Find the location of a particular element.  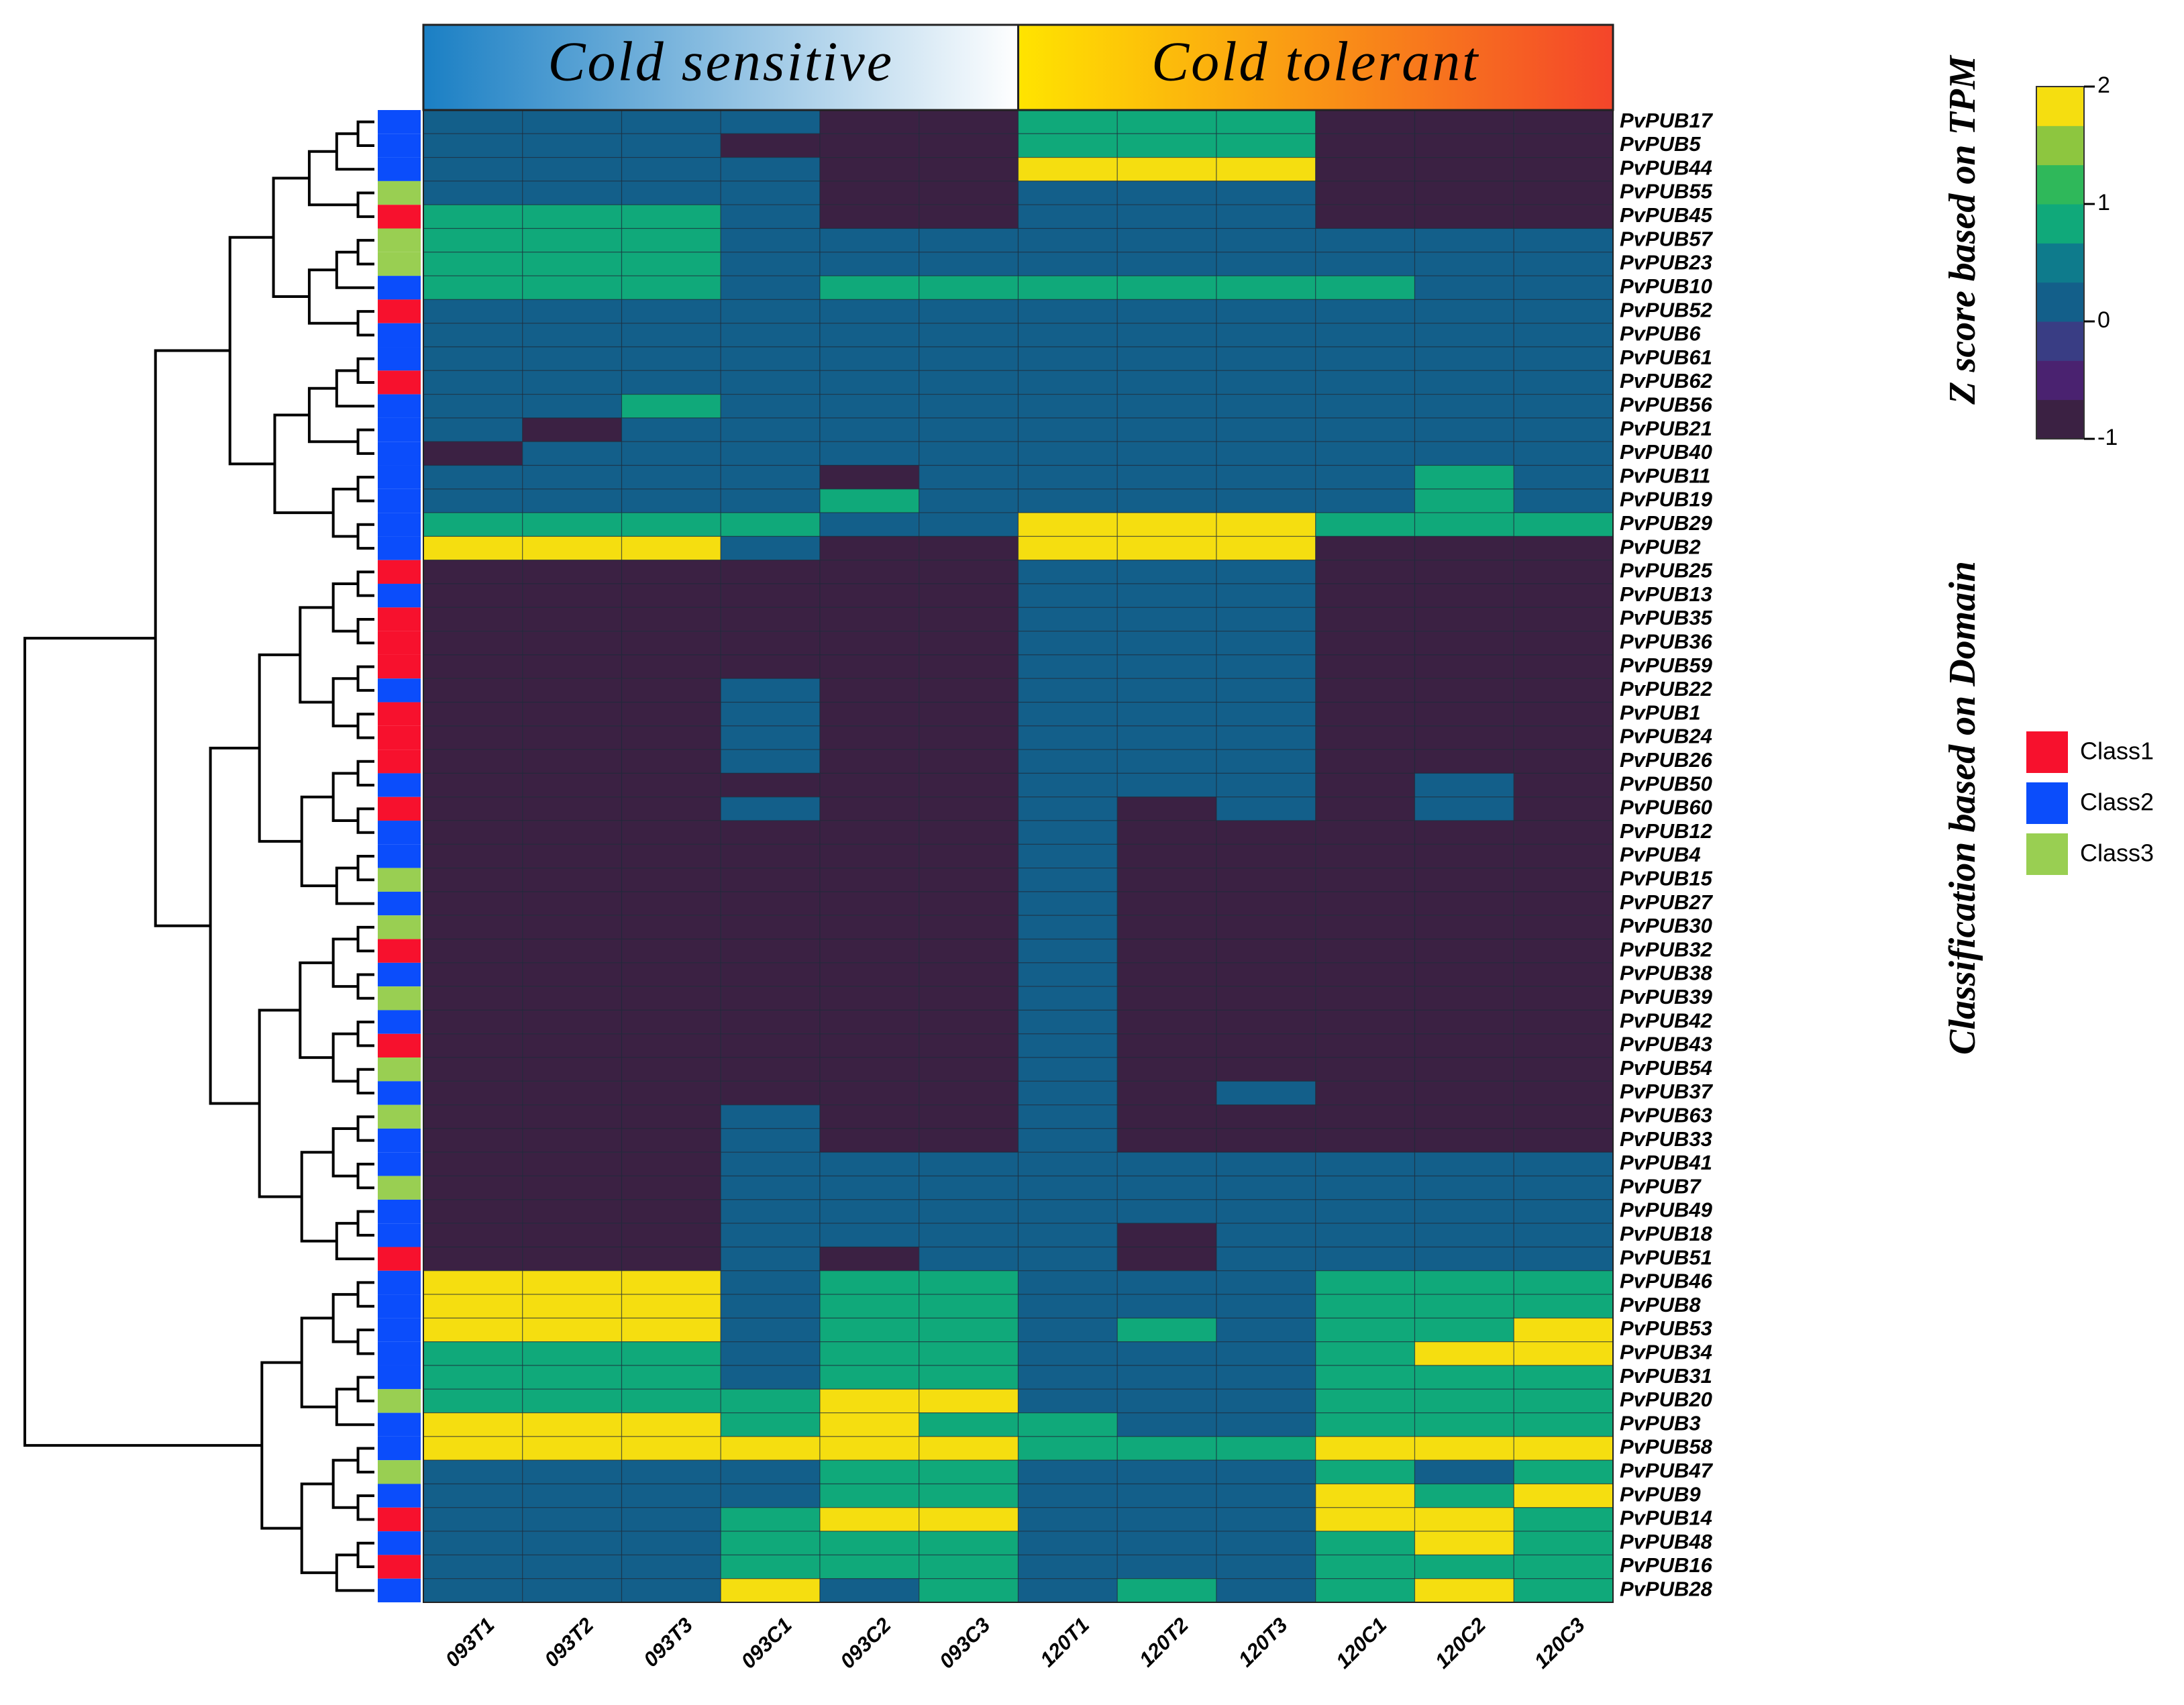

row-label: PvPUB20 is located at coordinates (1666, 1399).